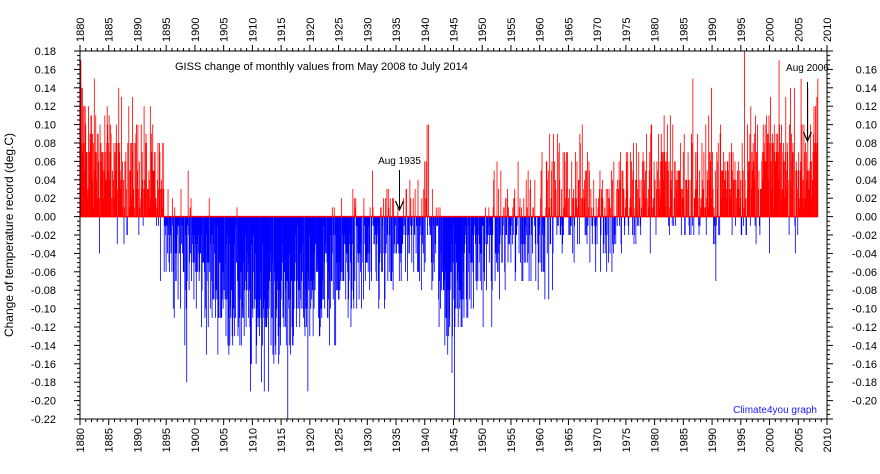  What do you see at coordinates (627, 440) in the screenshot?
I see `x-tick-label: 1975` at bounding box center [627, 440].